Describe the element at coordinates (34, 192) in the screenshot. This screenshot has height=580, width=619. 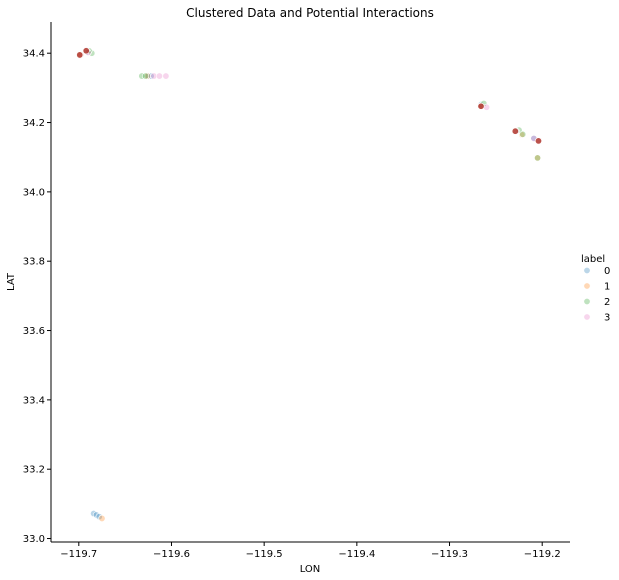
I see `y-tick-label: 34.0` at that location.